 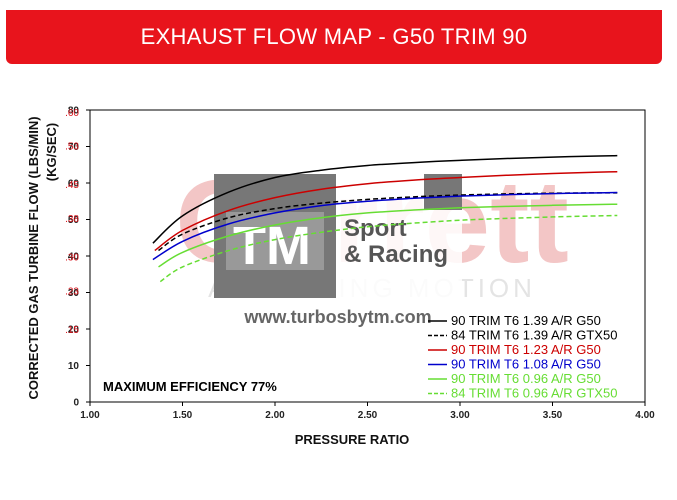 I want to click on y-tick-label: 70, so click(x=74, y=147).